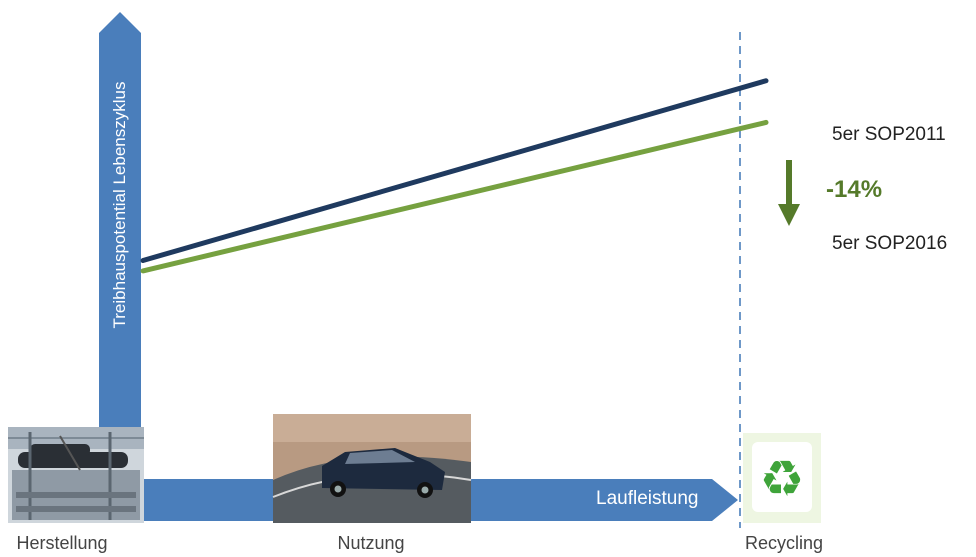 This screenshot has width=976, height=557. Describe the element at coordinates (890, 243) in the screenshot. I see `series-label-sop2016: 5er SOP2016` at that location.